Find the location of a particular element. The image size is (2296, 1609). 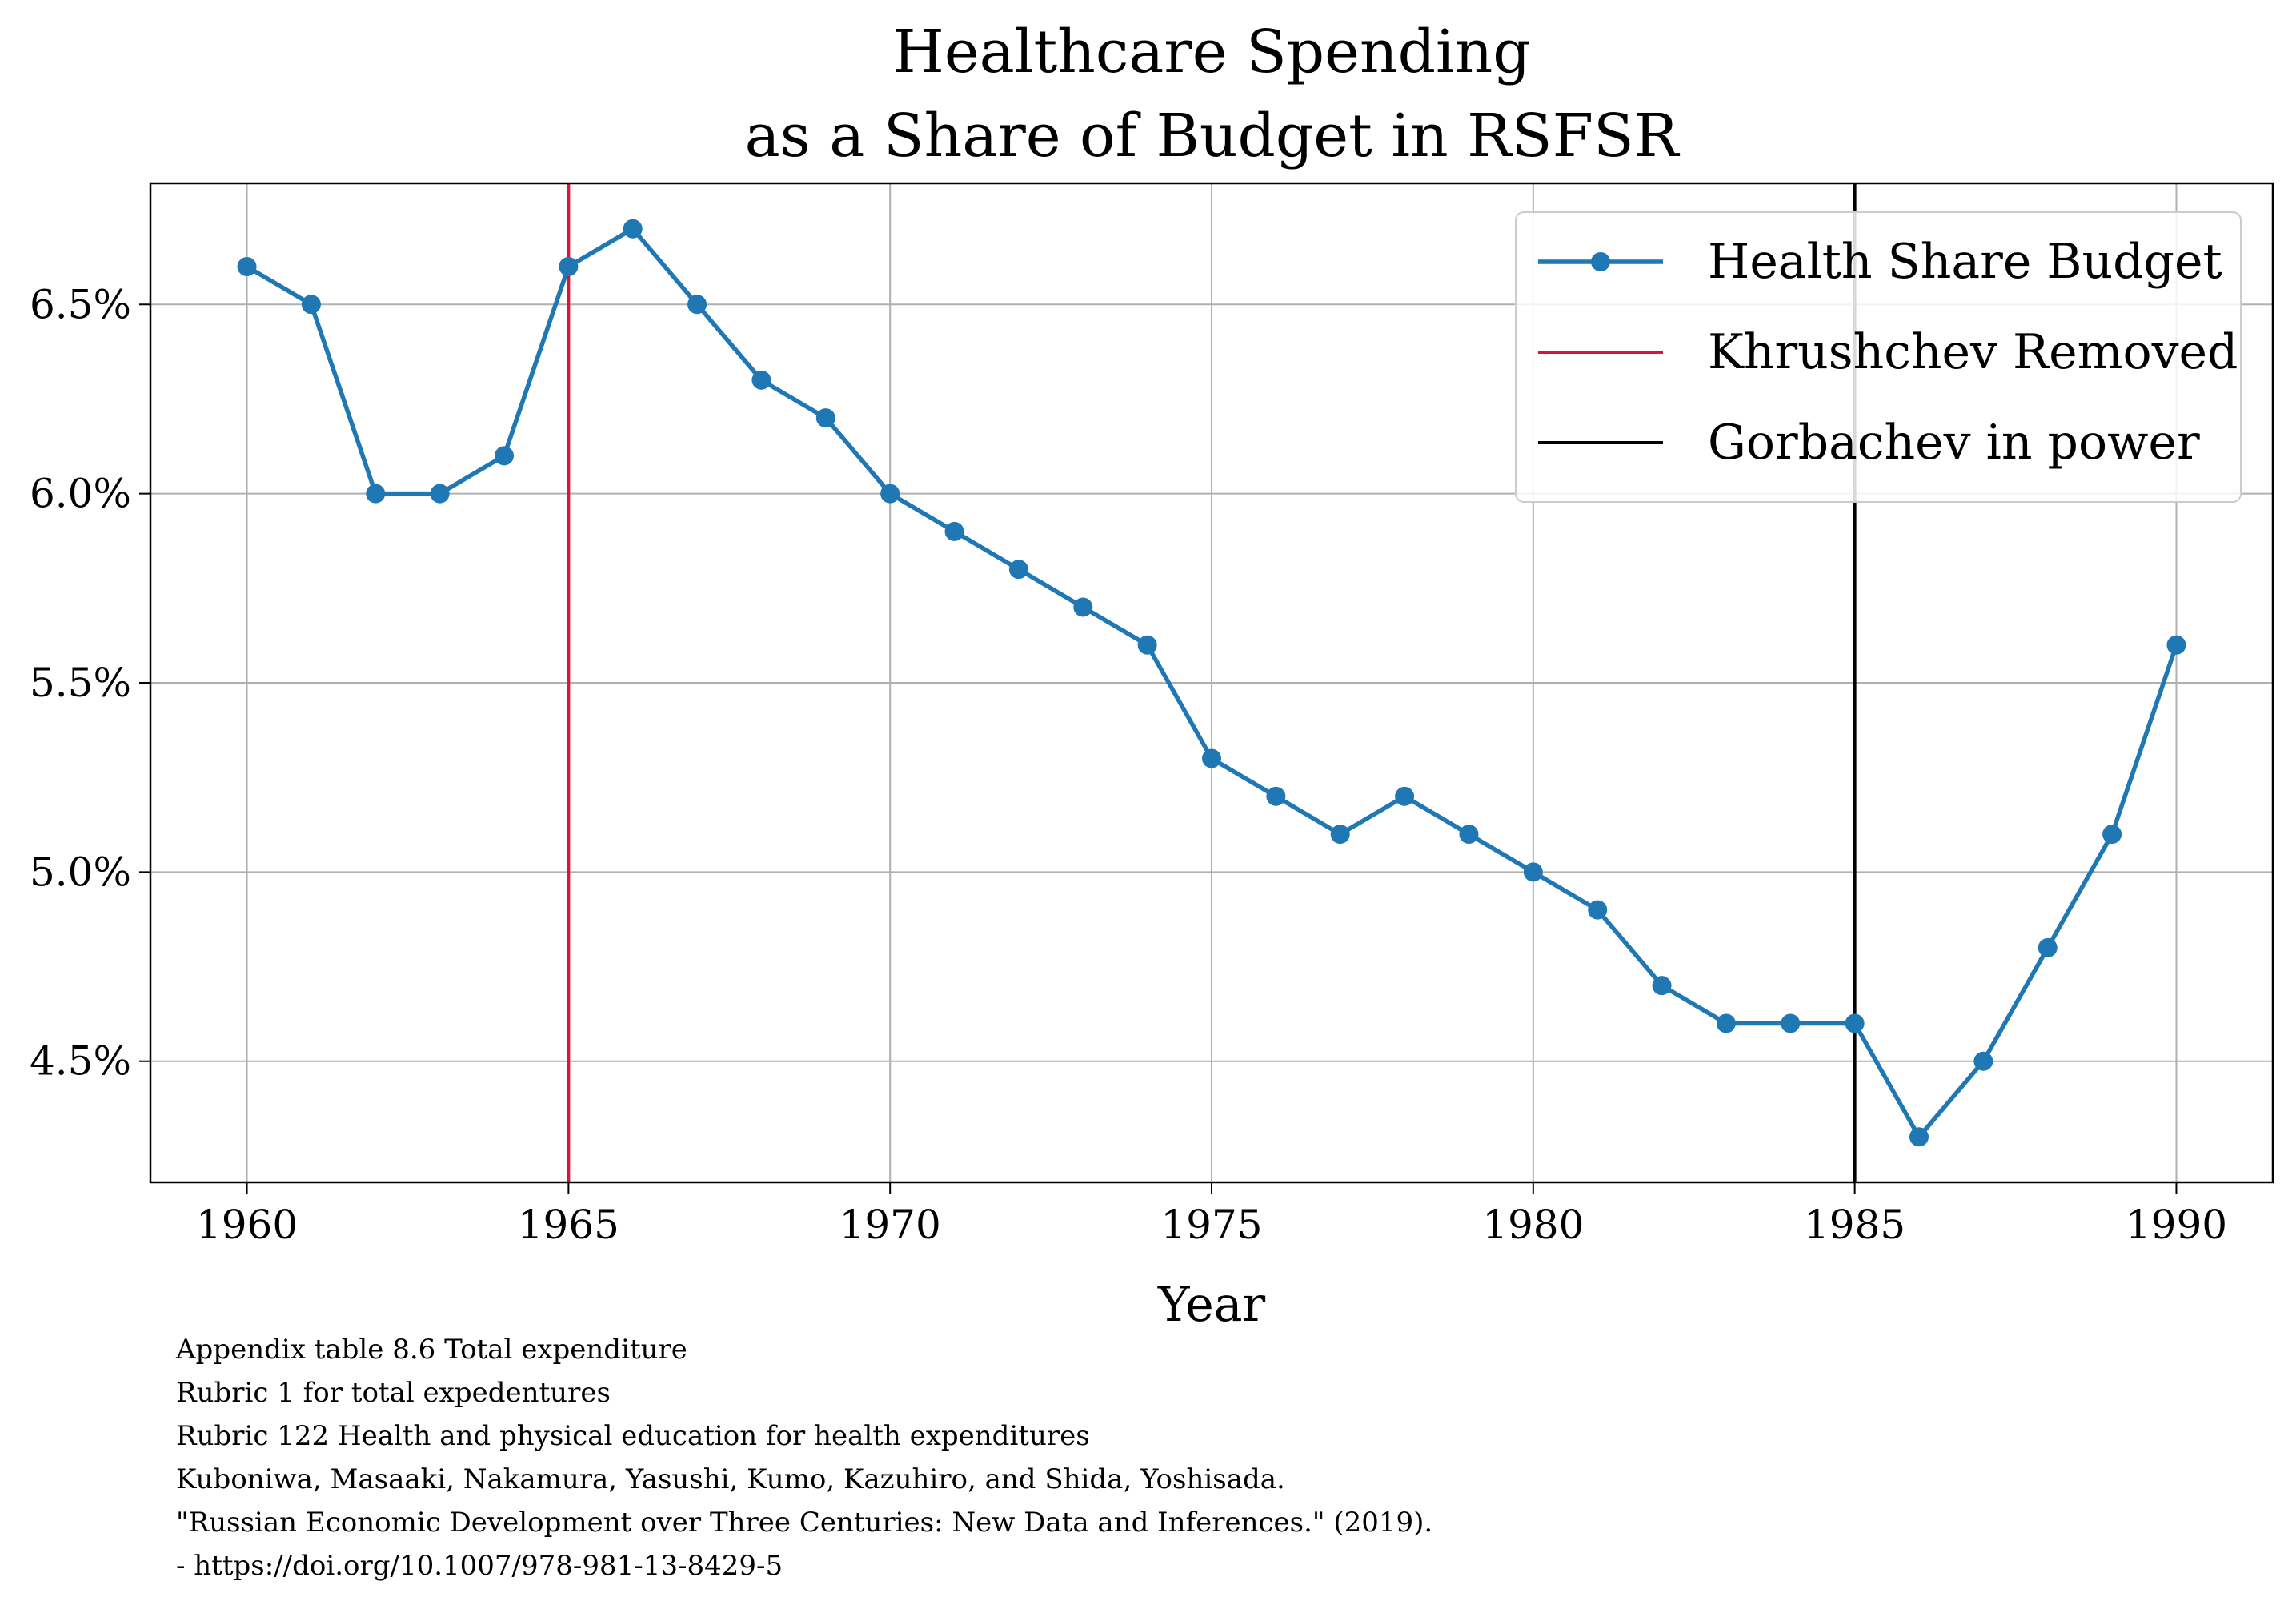

legend-label: Health Share Budget is located at coordinates (1965, 262).